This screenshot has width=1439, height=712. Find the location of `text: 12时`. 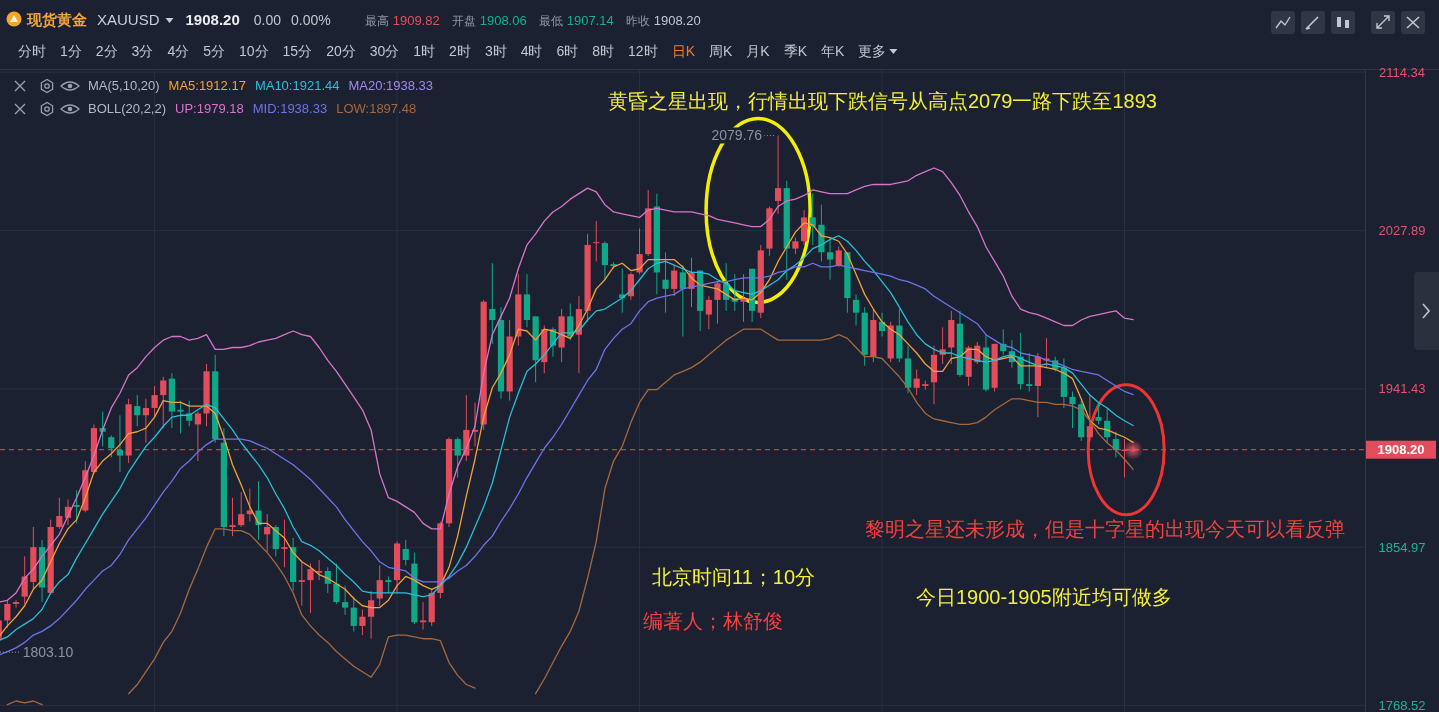

text: 12时 is located at coordinates (643, 51).